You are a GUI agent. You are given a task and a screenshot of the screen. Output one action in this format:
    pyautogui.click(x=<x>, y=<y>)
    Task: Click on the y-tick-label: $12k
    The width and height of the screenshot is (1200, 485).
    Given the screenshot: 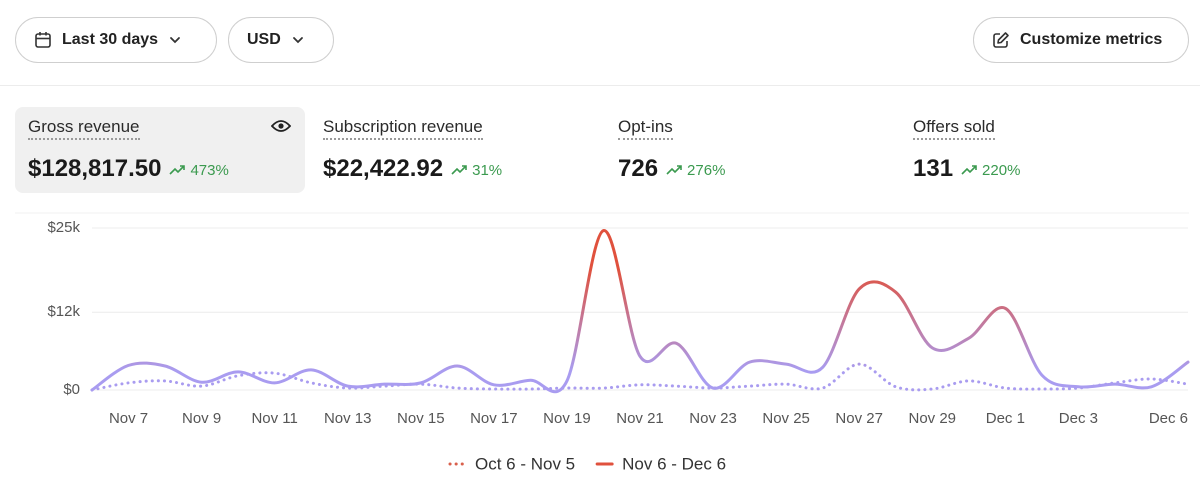 What is the action you would take?
    pyautogui.click(x=63, y=311)
    